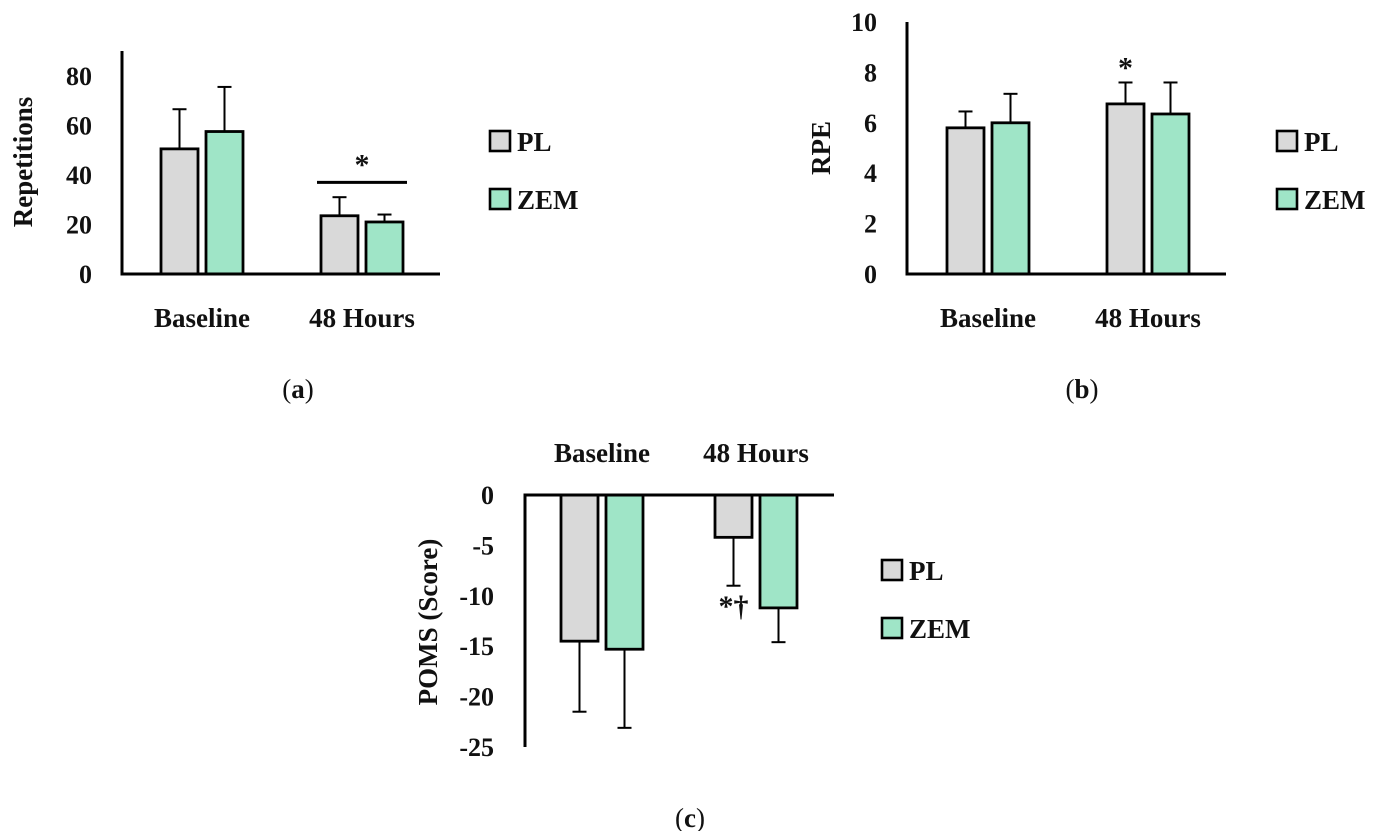 The image size is (1383, 831). I want to click on y-tick-label: 10, so click(864, 22).